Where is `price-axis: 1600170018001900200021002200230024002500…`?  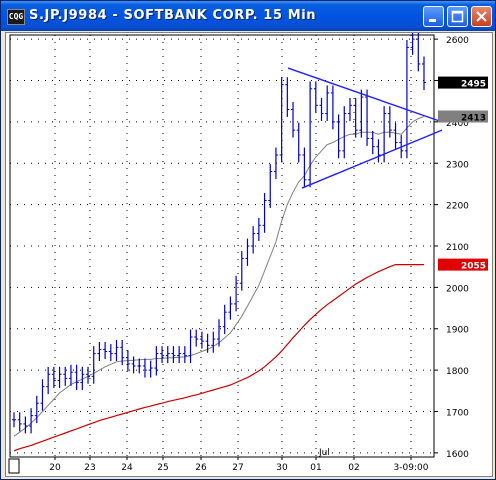 price-axis: 1600170018001900200021002200230024002500… is located at coordinates (451, 248).